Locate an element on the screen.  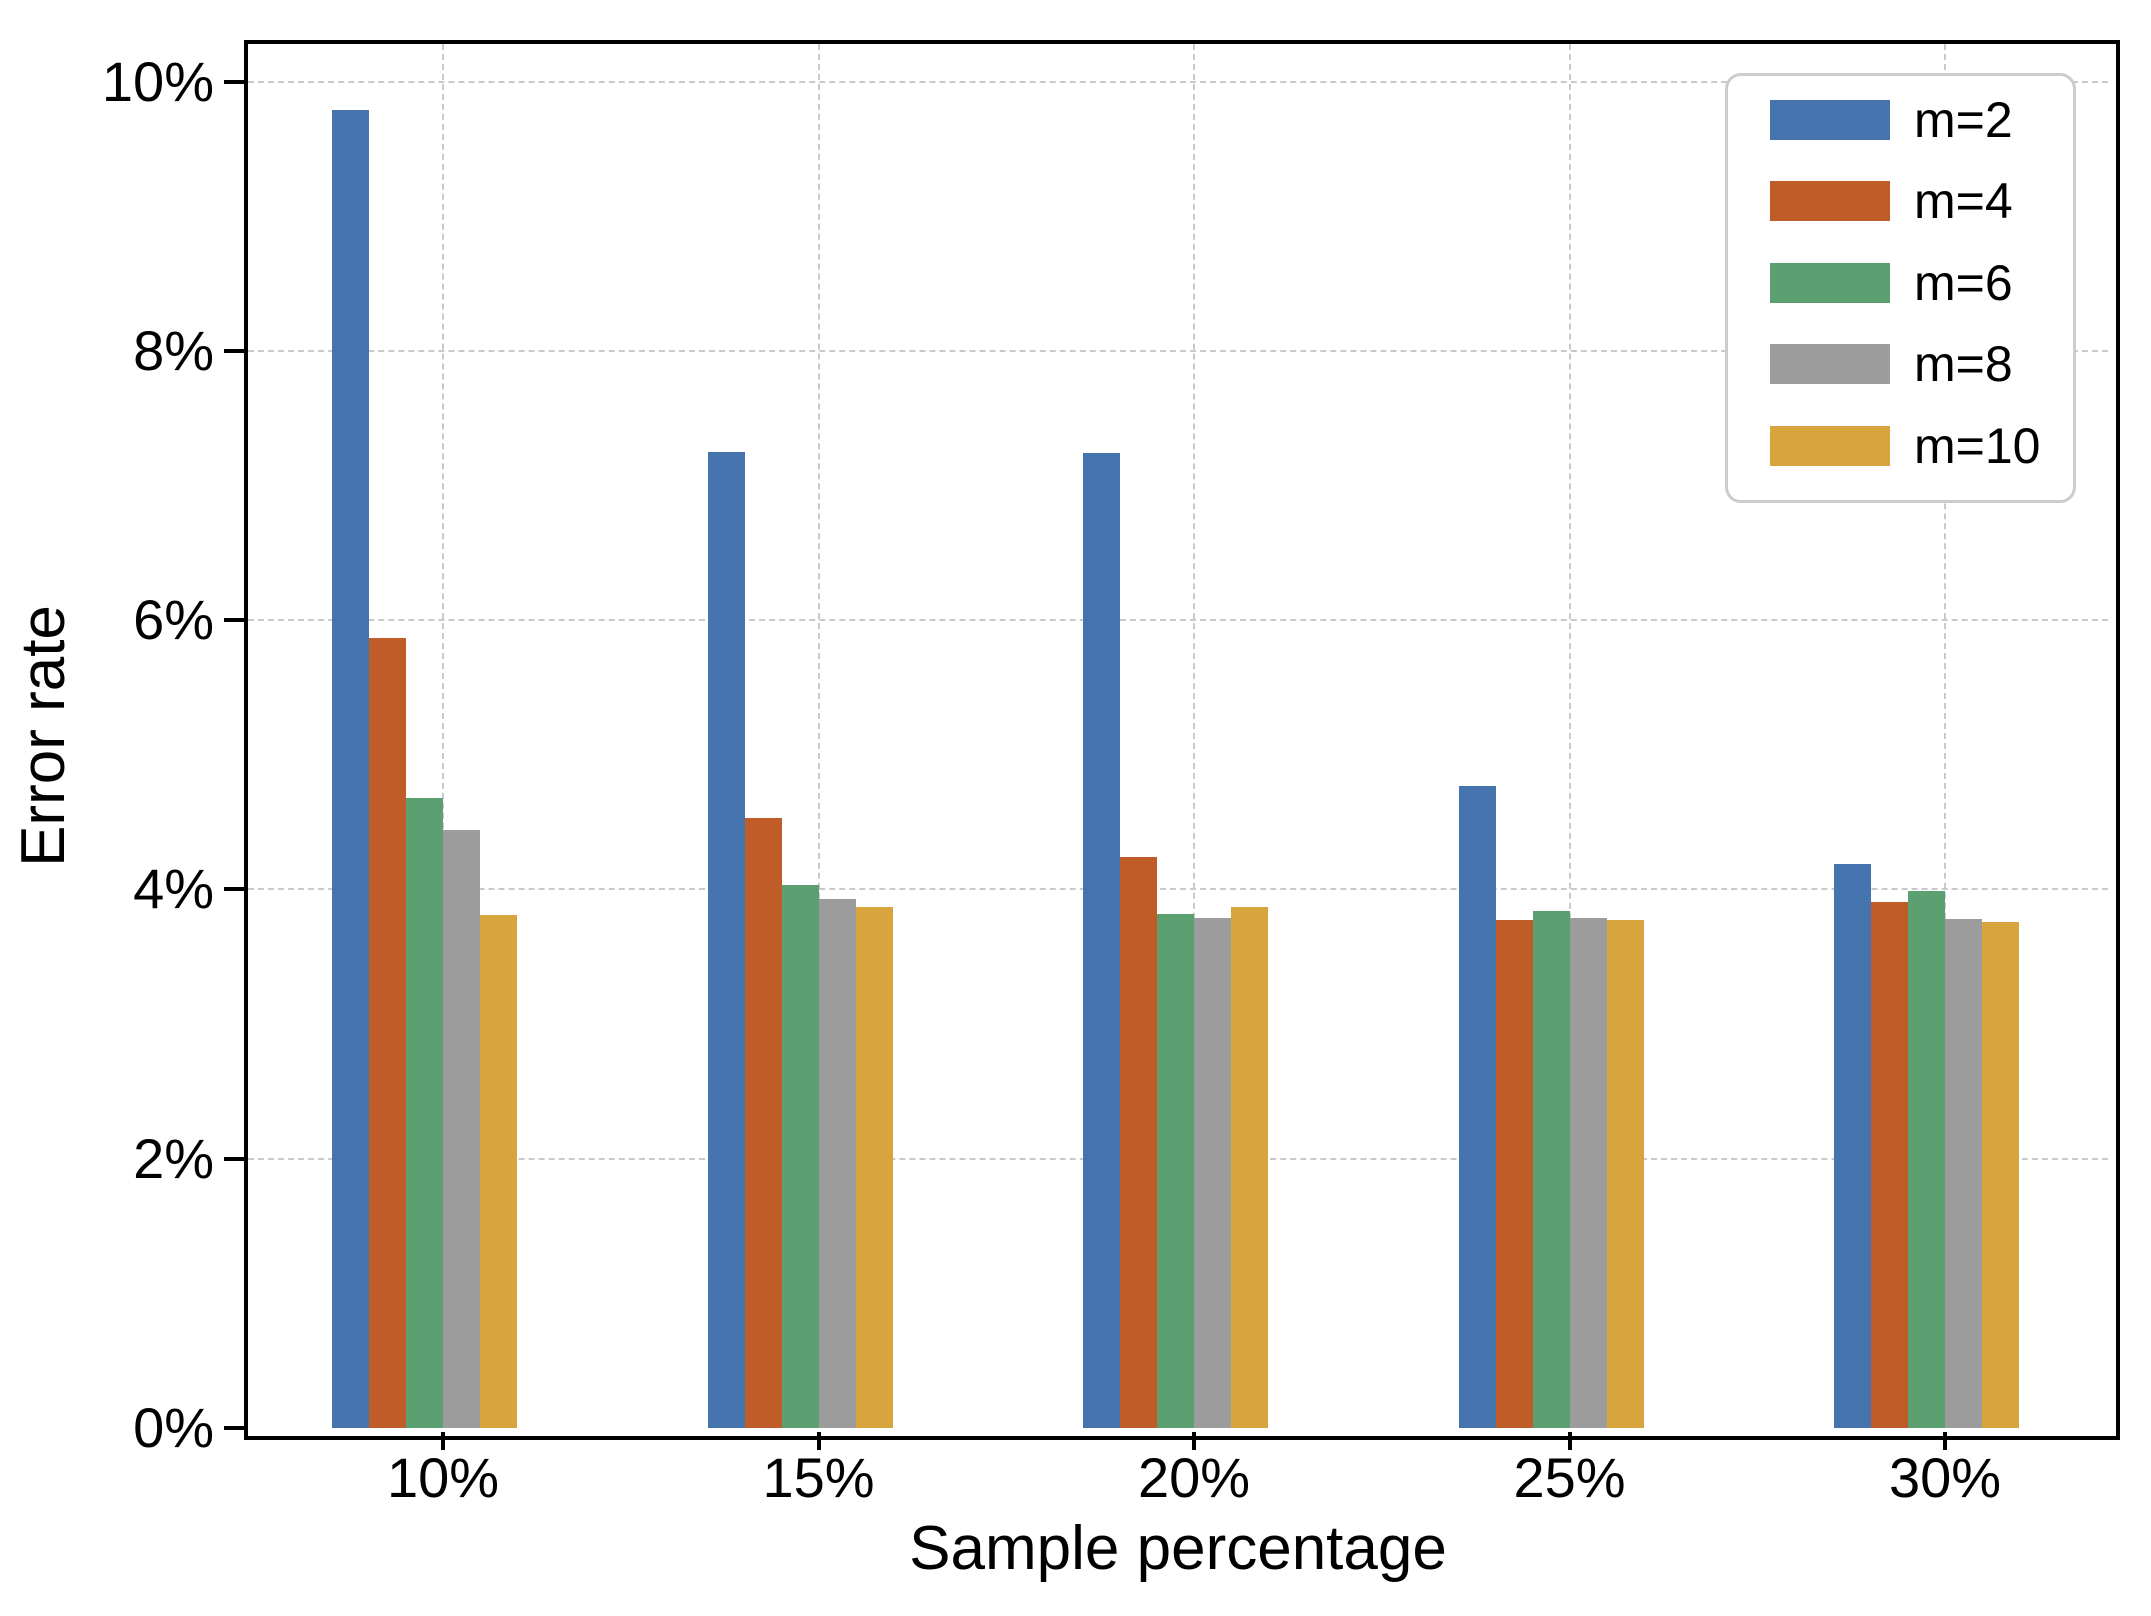
x-axis-label: Sample percentage is located at coordinates (1178, 1548).